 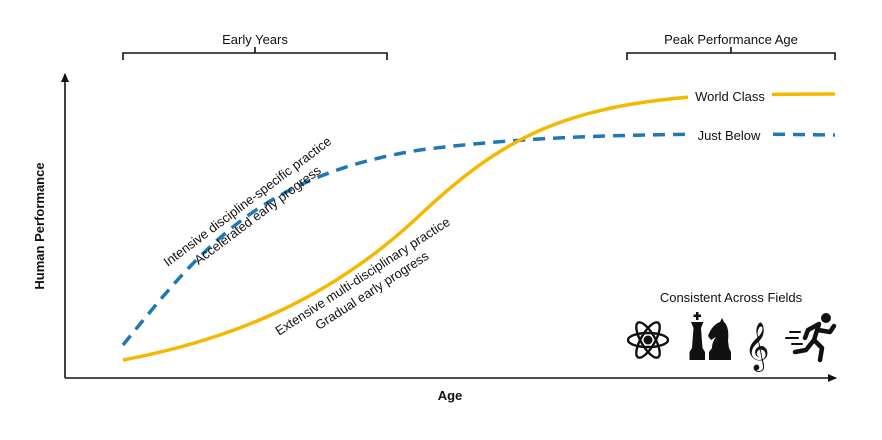 I want to click on early-years-bracket: Early Years, so click(x=255, y=46).